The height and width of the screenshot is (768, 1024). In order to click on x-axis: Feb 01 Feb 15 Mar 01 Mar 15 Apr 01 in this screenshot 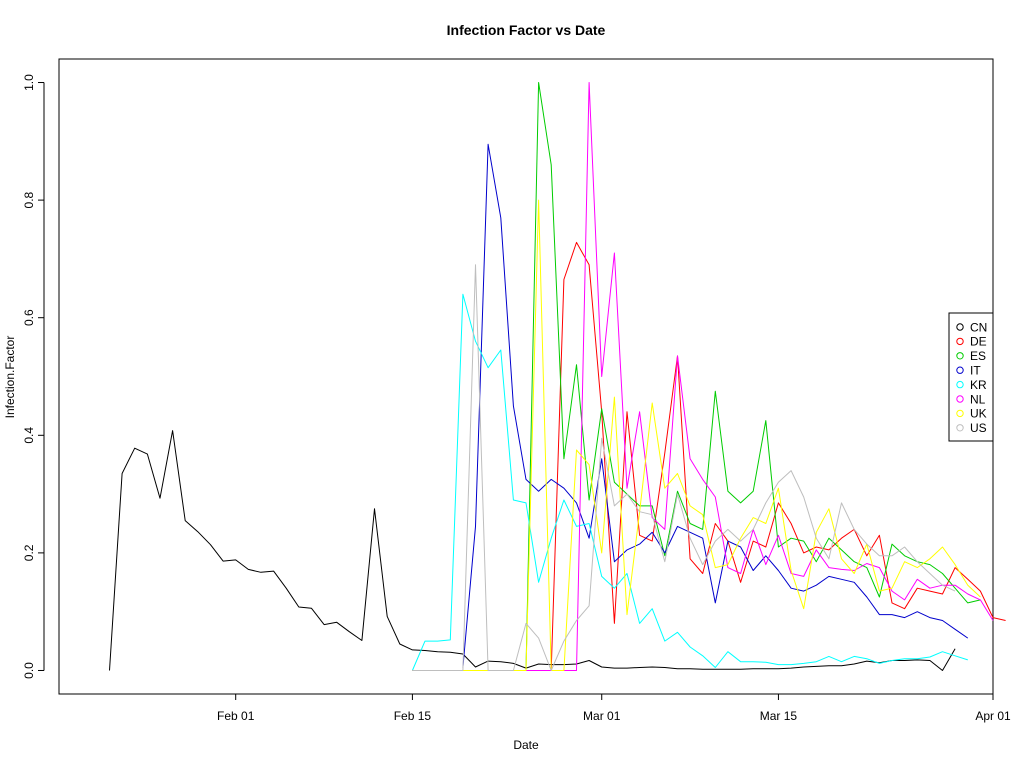, I will do `click(614, 708)`.